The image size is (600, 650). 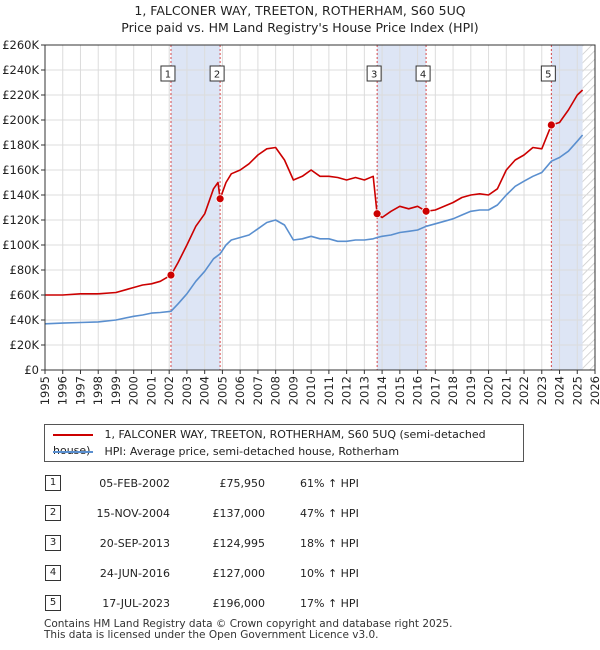 I want to click on sale-marker-label: 3, so click(x=374, y=75).